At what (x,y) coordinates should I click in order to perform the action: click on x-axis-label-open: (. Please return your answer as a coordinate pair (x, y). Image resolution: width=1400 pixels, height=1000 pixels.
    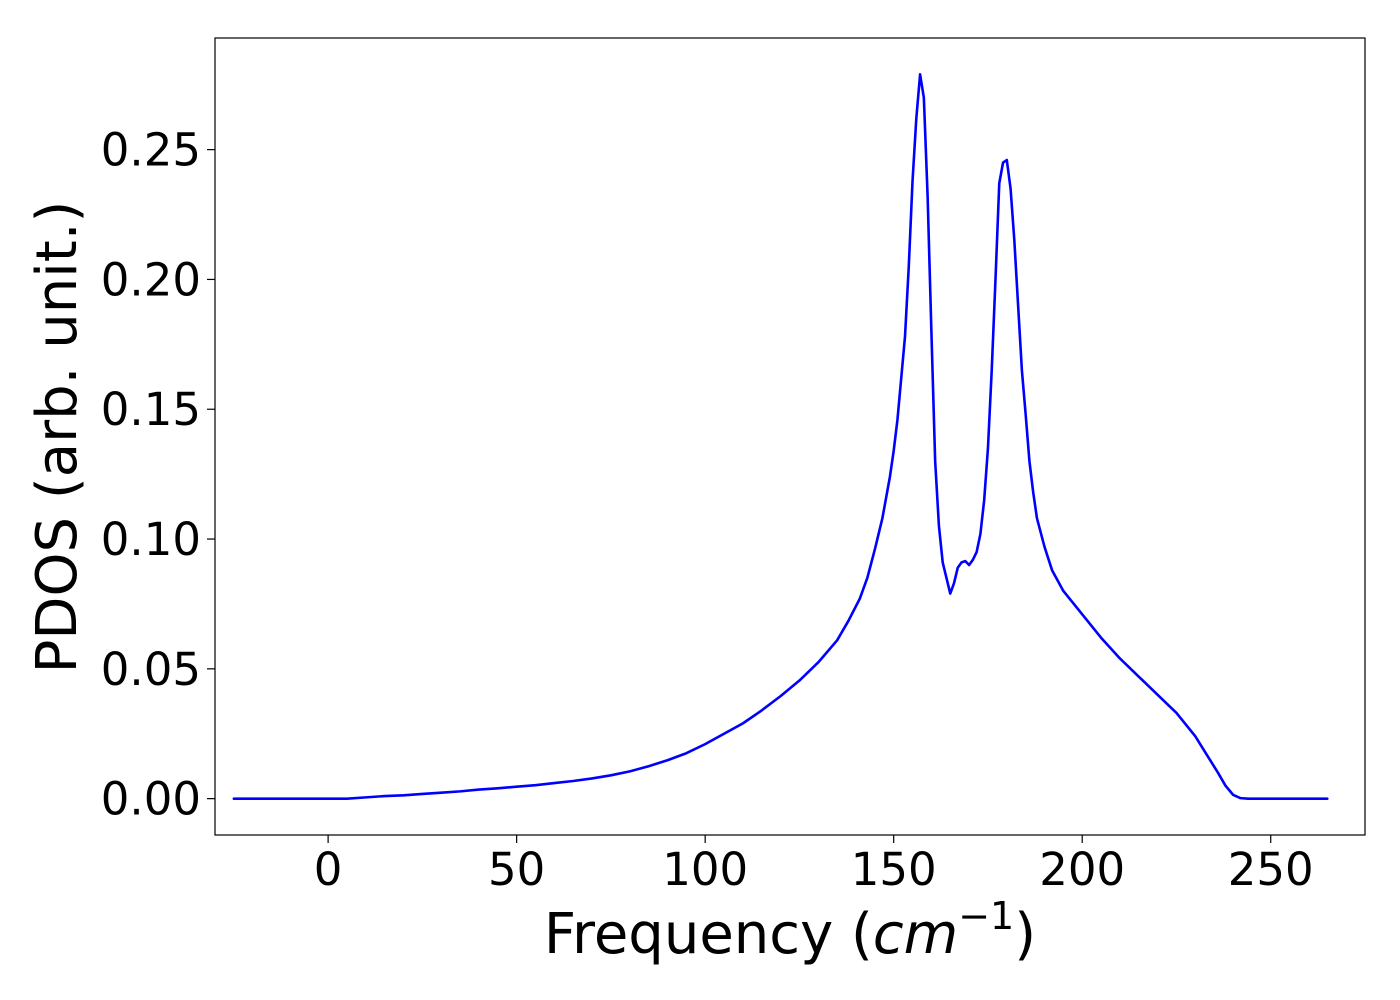
    Looking at the image, I should click on (853, 934).